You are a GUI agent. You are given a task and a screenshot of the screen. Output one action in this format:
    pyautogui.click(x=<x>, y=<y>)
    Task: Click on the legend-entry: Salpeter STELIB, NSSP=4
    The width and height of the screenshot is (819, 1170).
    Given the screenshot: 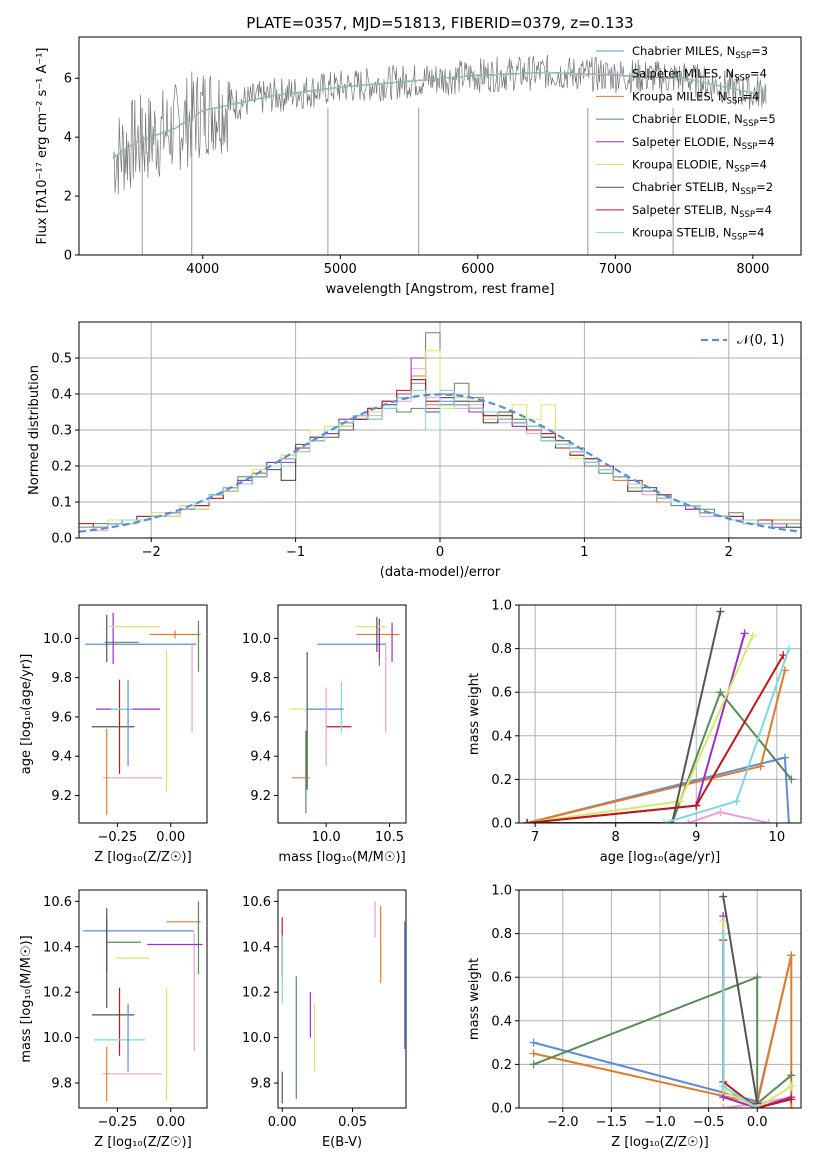 What is the action you would take?
    pyautogui.click(x=702, y=211)
    